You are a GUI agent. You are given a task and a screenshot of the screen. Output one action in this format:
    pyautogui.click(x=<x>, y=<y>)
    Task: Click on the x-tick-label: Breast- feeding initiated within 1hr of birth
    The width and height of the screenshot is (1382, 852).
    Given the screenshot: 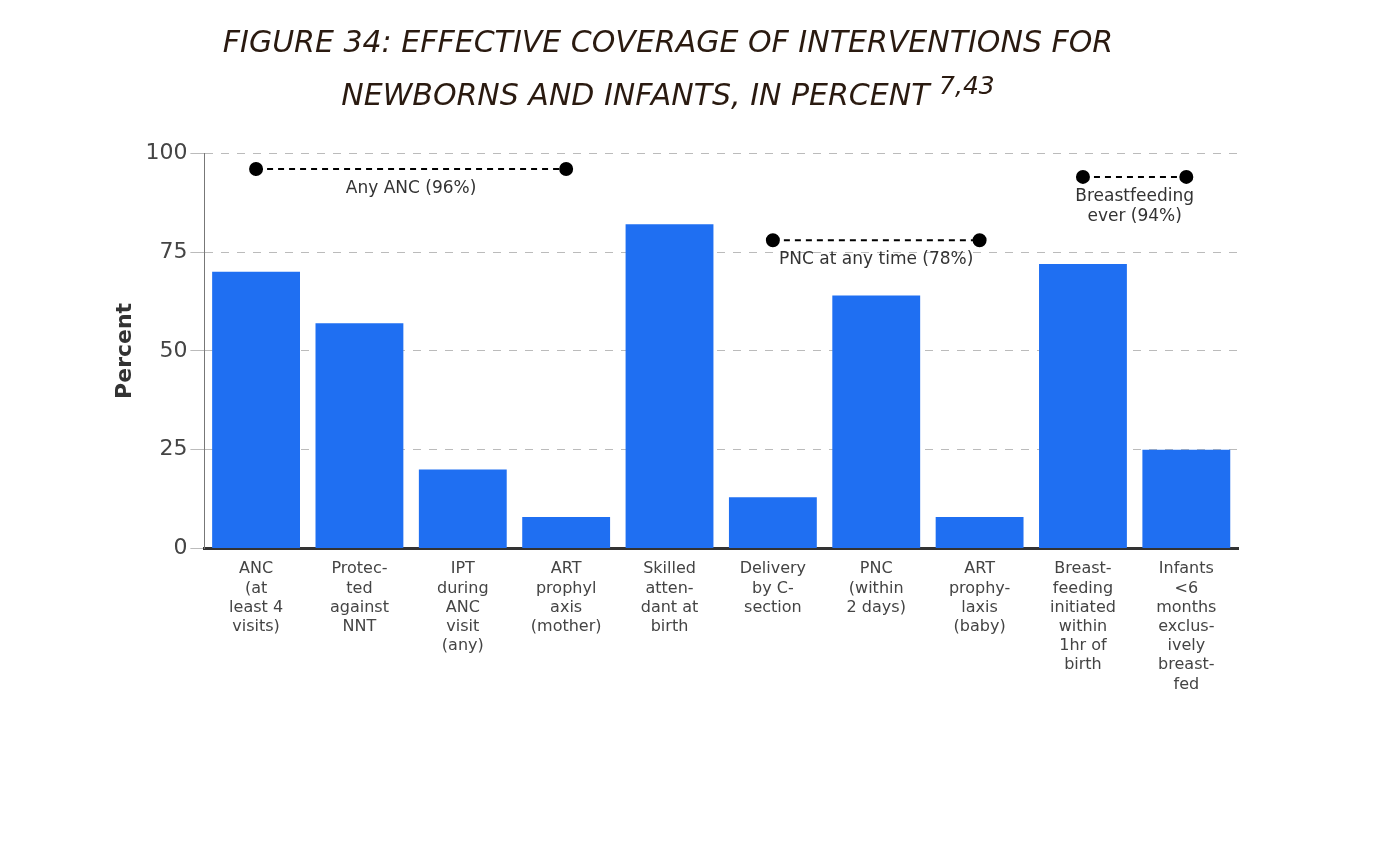 What is the action you would take?
    pyautogui.click(x=1083, y=616)
    